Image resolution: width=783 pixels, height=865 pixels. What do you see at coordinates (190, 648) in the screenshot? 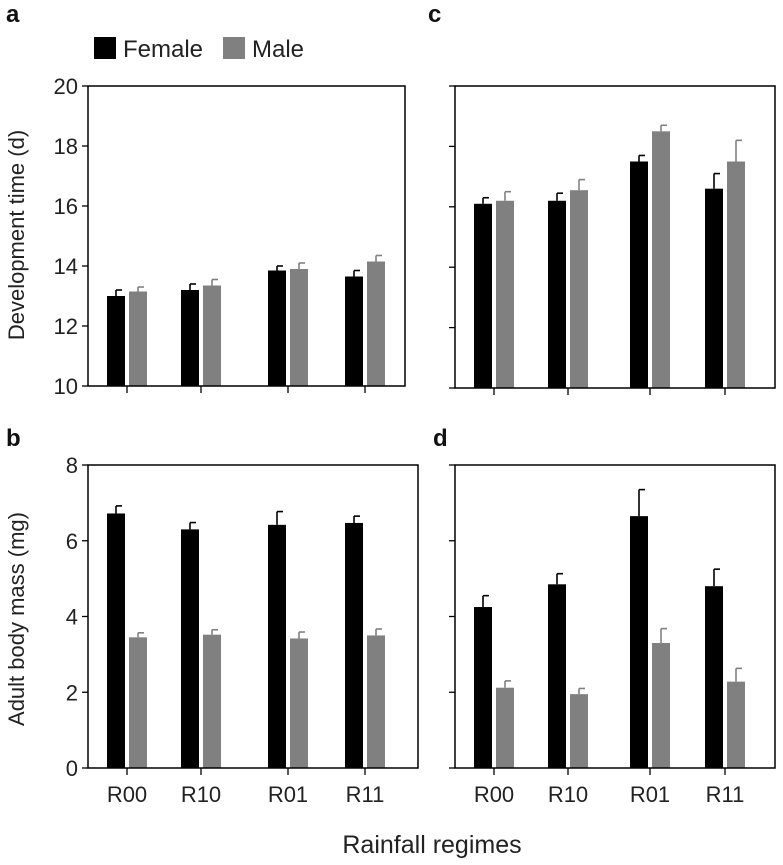
I see `bar-b-female-r10` at bounding box center [190, 648].